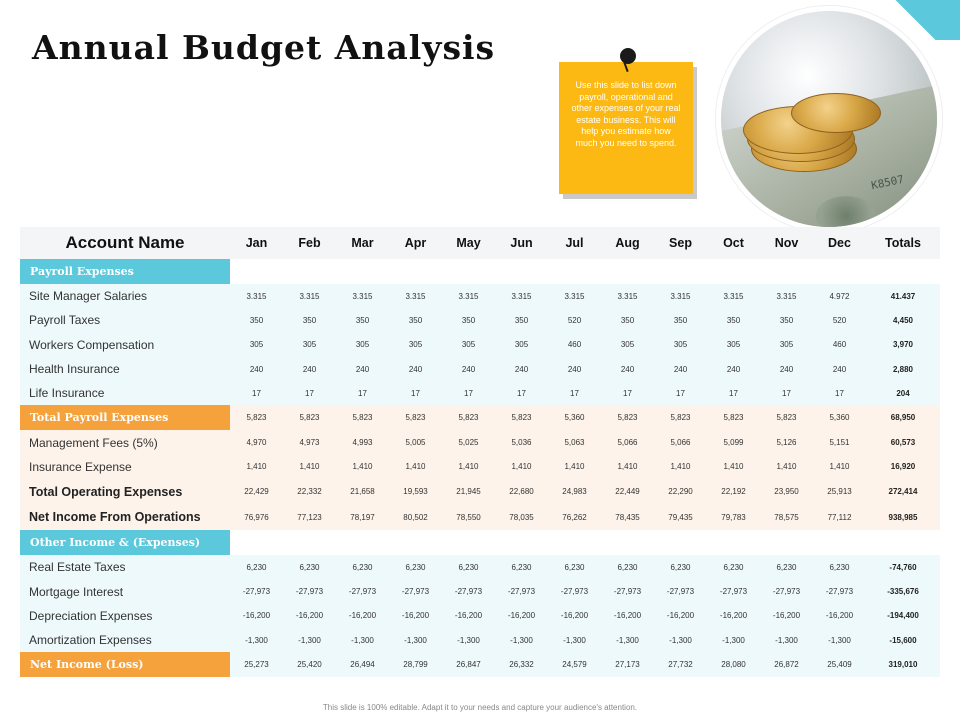 This screenshot has width=960, height=720. Describe the element at coordinates (839, 418) in the screenshot. I see `month-value-cell: 5,360` at that location.